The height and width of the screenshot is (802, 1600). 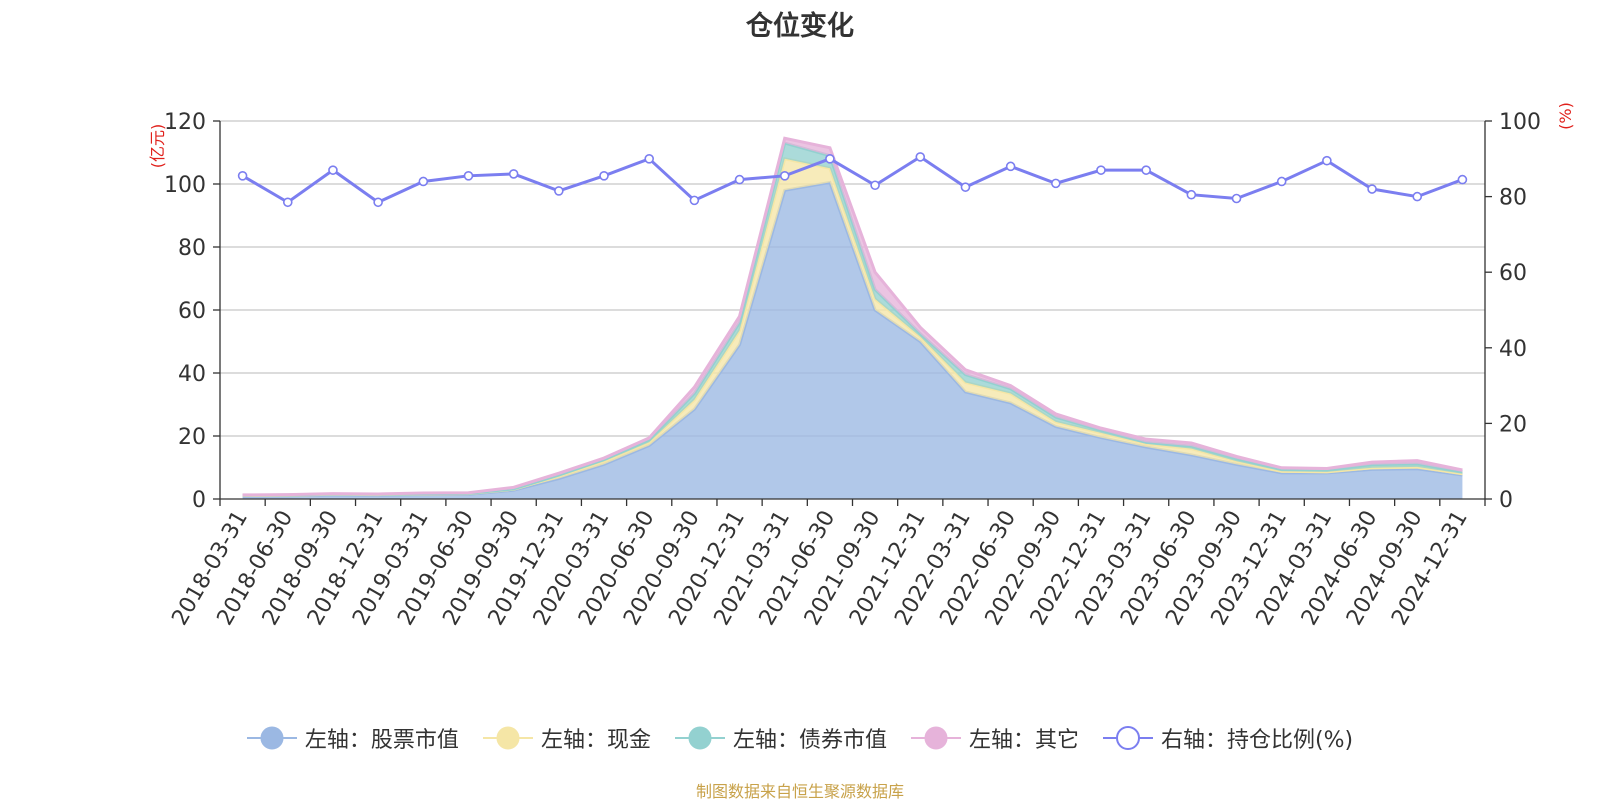 What do you see at coordinates (1565, 116) in the screenshot?
I see `right-axis-unit: (%)` at bounding box center [1565, 116].